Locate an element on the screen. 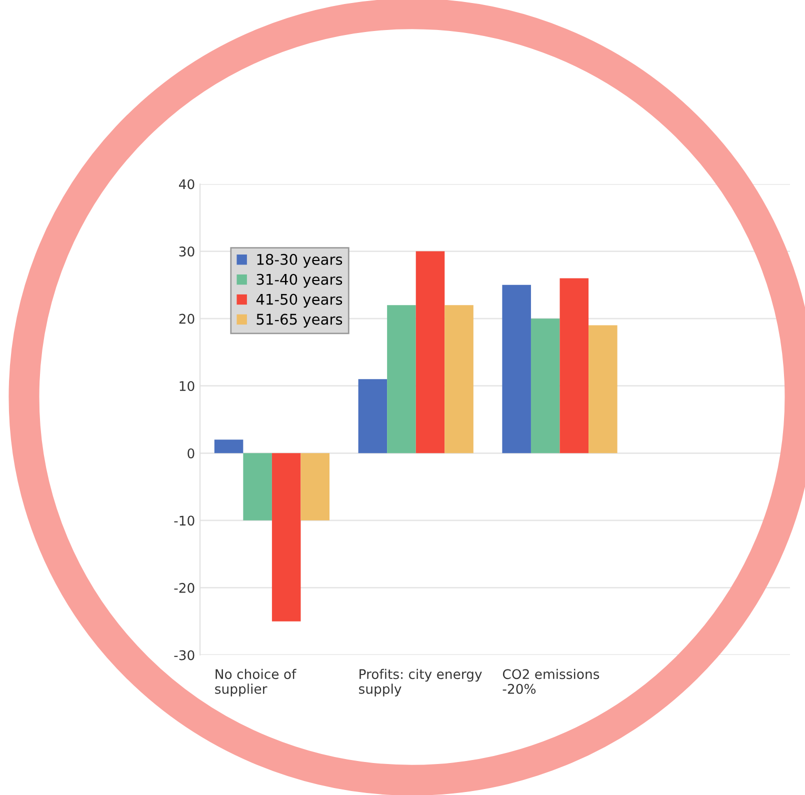  legend-label: 31-40 years is located at coordinates (299, 281).